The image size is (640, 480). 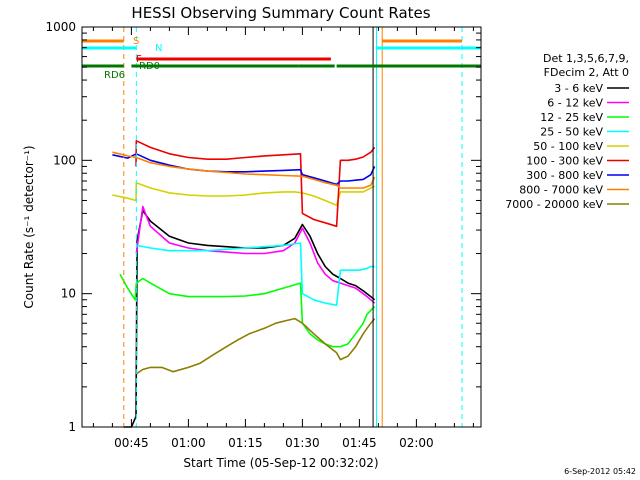 I want to click on series-line-25-50-kev, so click(x=255, y=274).